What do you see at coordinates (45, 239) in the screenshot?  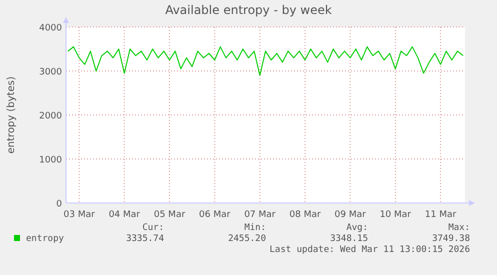 I see `legend-label: entropy` at bounding box center [45, 239].